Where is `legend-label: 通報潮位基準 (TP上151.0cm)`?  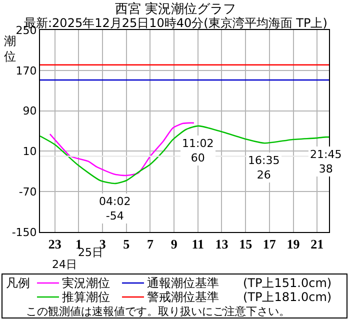
legend-label: 通報潮位基準 (TP上151.0cm) is located at coordinates (239, 283).